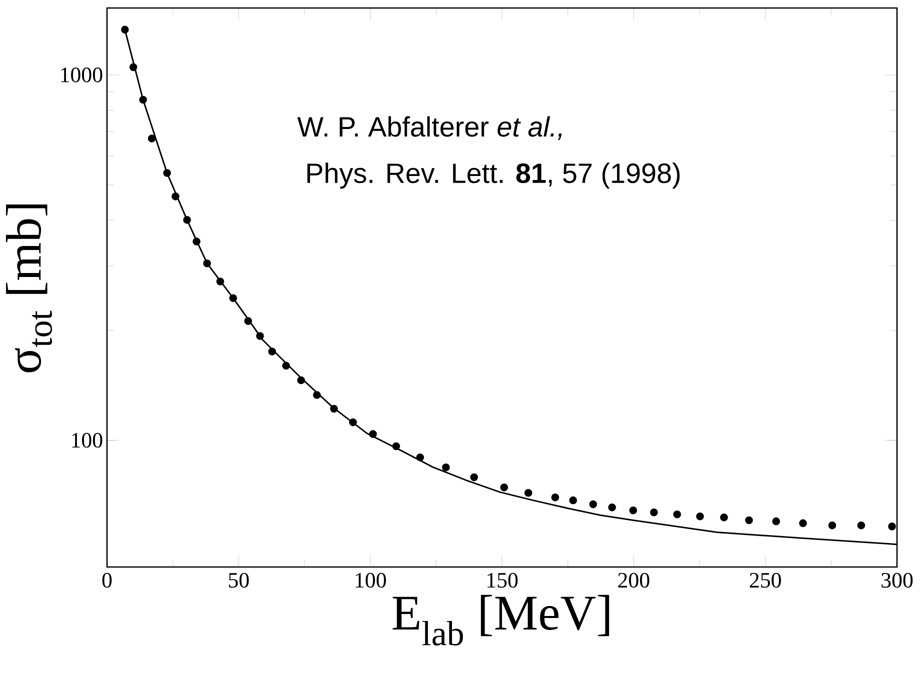 The width and height of the screenshot is (921, 674). I want to click on annotation: W. P. Abfalterer et al.,, so click(429, 128).